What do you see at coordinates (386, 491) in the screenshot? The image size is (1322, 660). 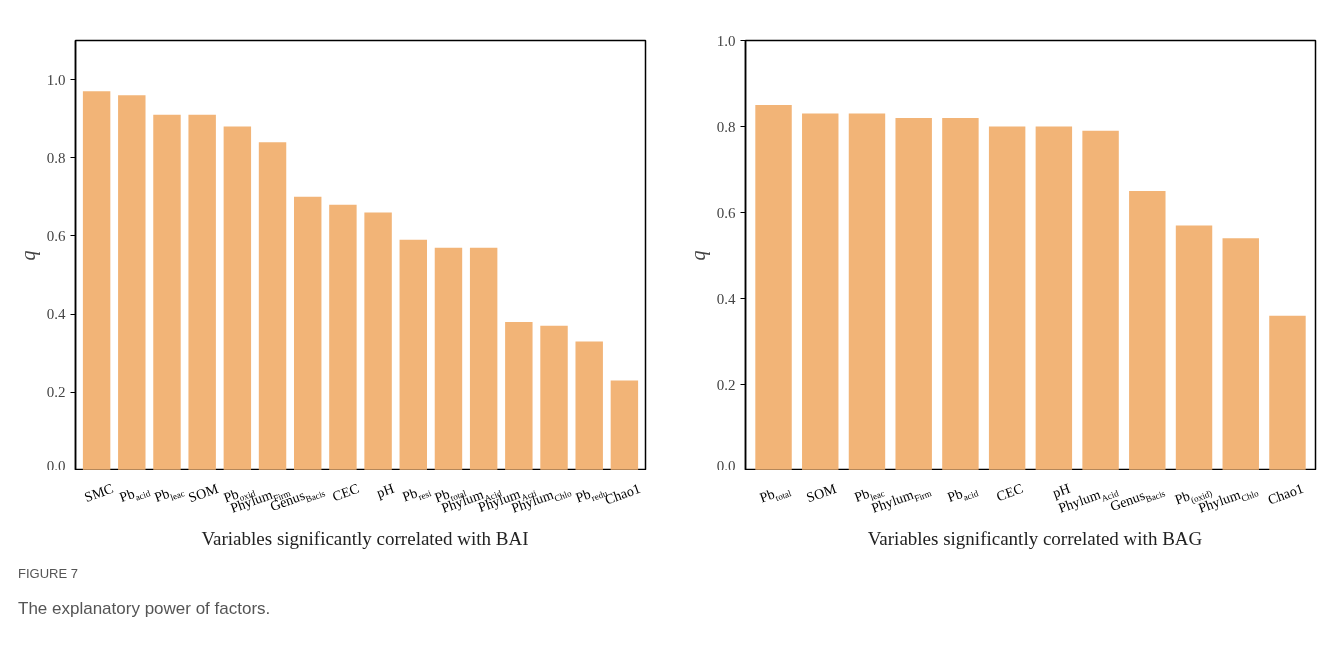 I see `x-tick-label: pH` at bounding box center [386, 491].